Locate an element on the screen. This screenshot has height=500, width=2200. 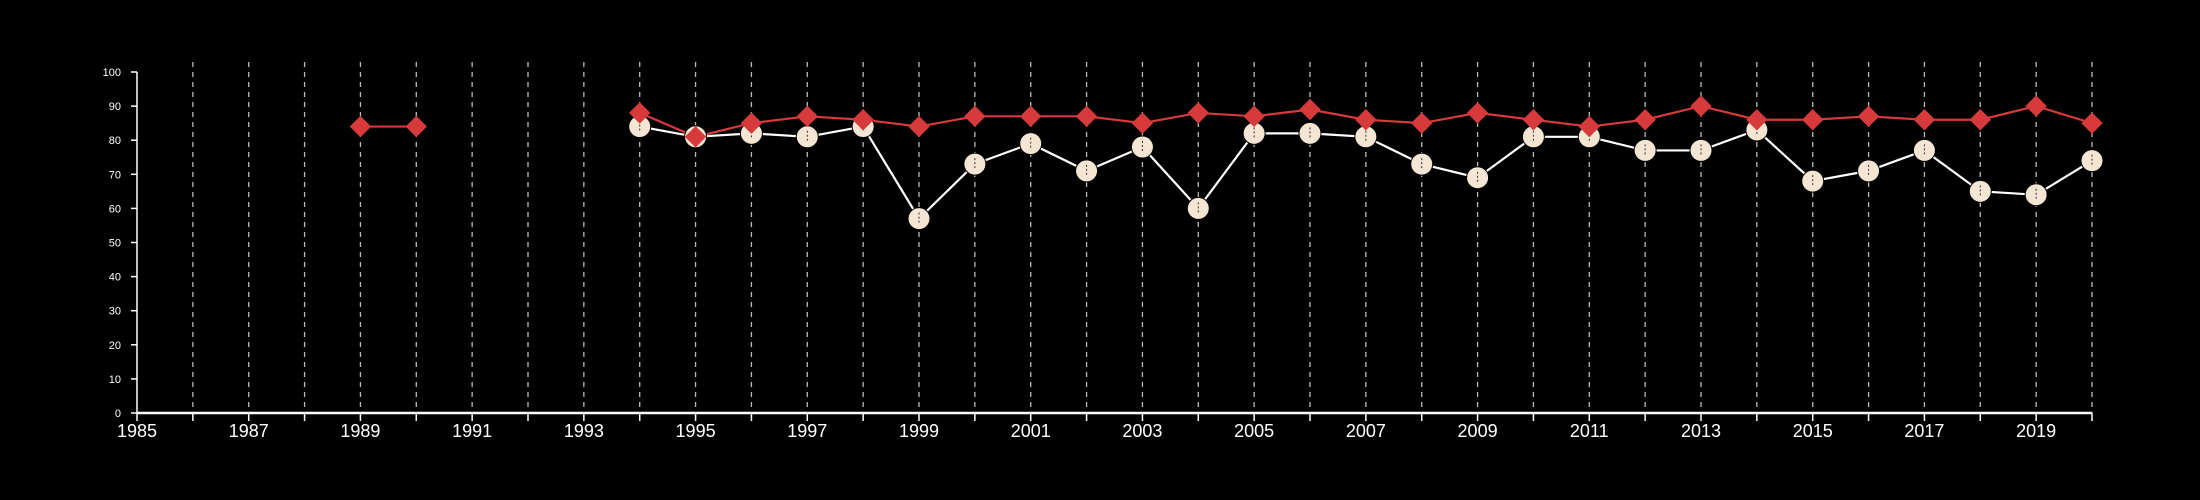
x-tick-label: 2001 is located at coordinates (1031, 431).